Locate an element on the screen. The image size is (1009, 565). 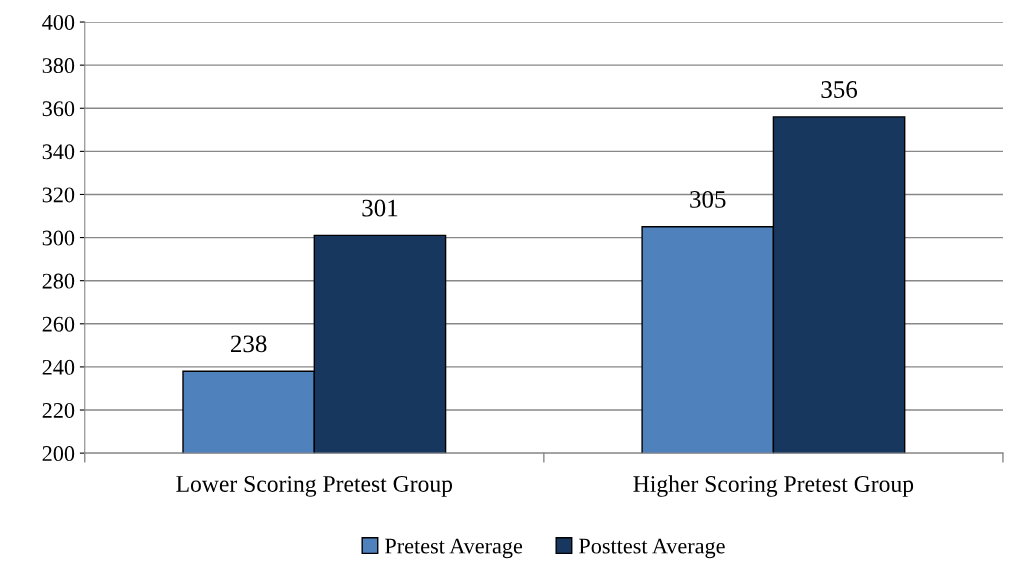
legend-label: Pretest Average is located at coordinates (454, 548).